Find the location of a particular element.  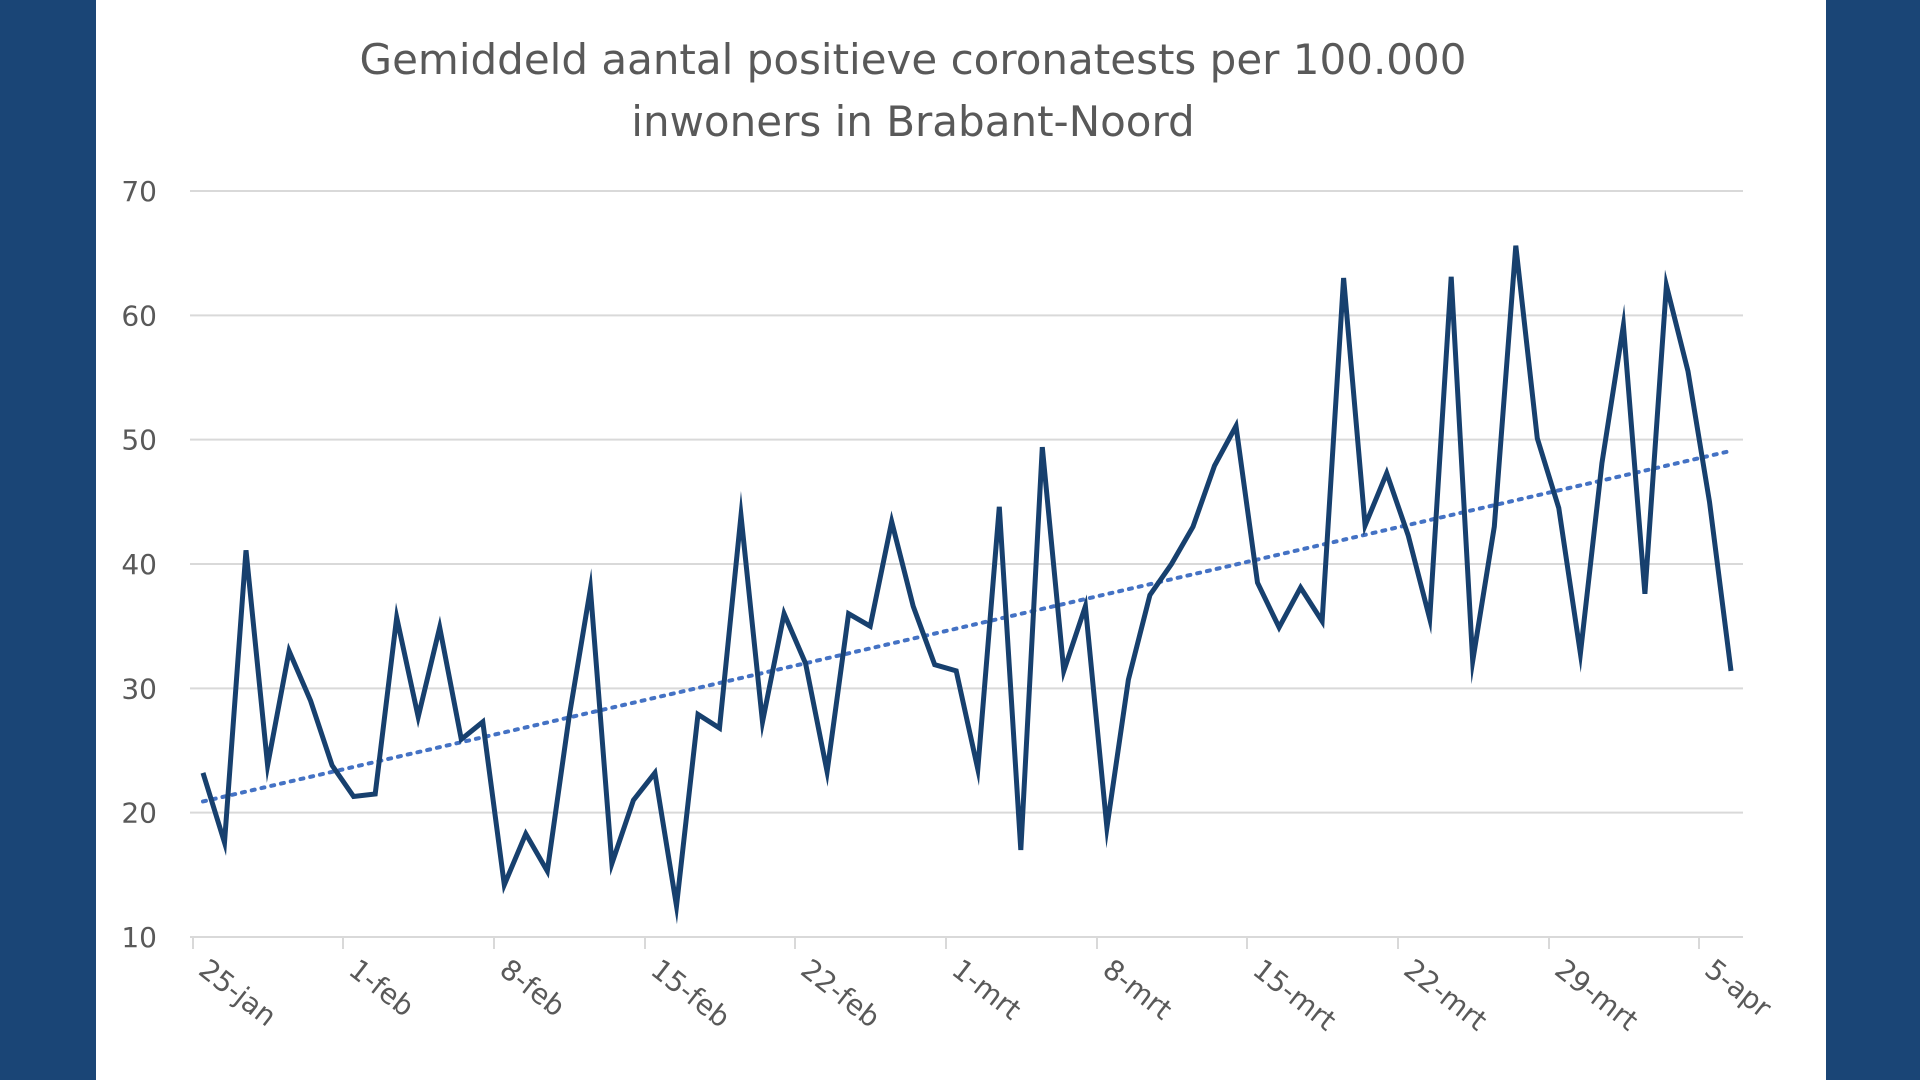

x-tick-label: 8-feb is located at coordinates (533, 988).